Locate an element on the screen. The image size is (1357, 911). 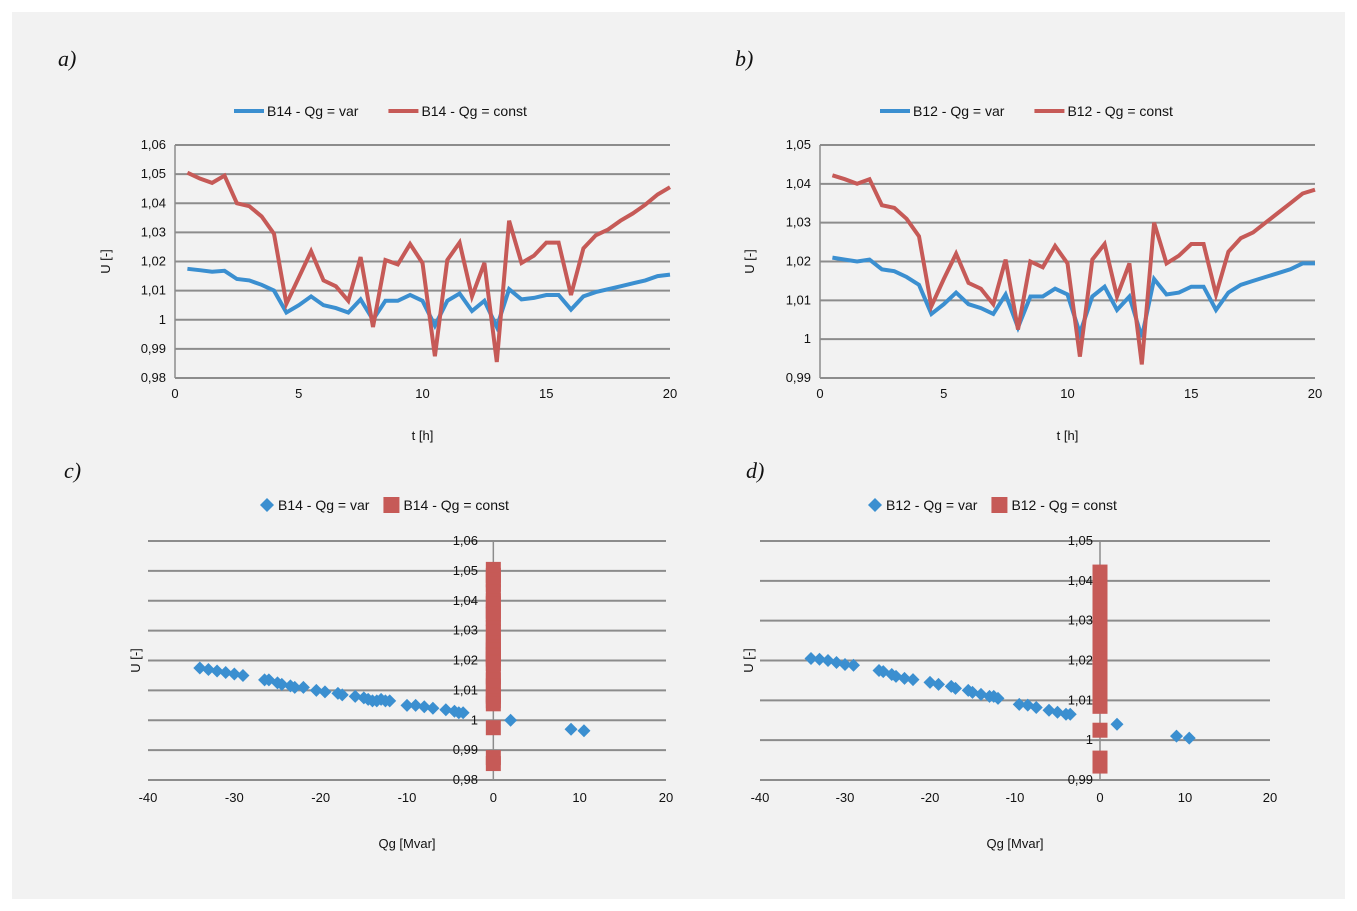
y-tick-label: 0,98 is located at coordinates (465, 779).